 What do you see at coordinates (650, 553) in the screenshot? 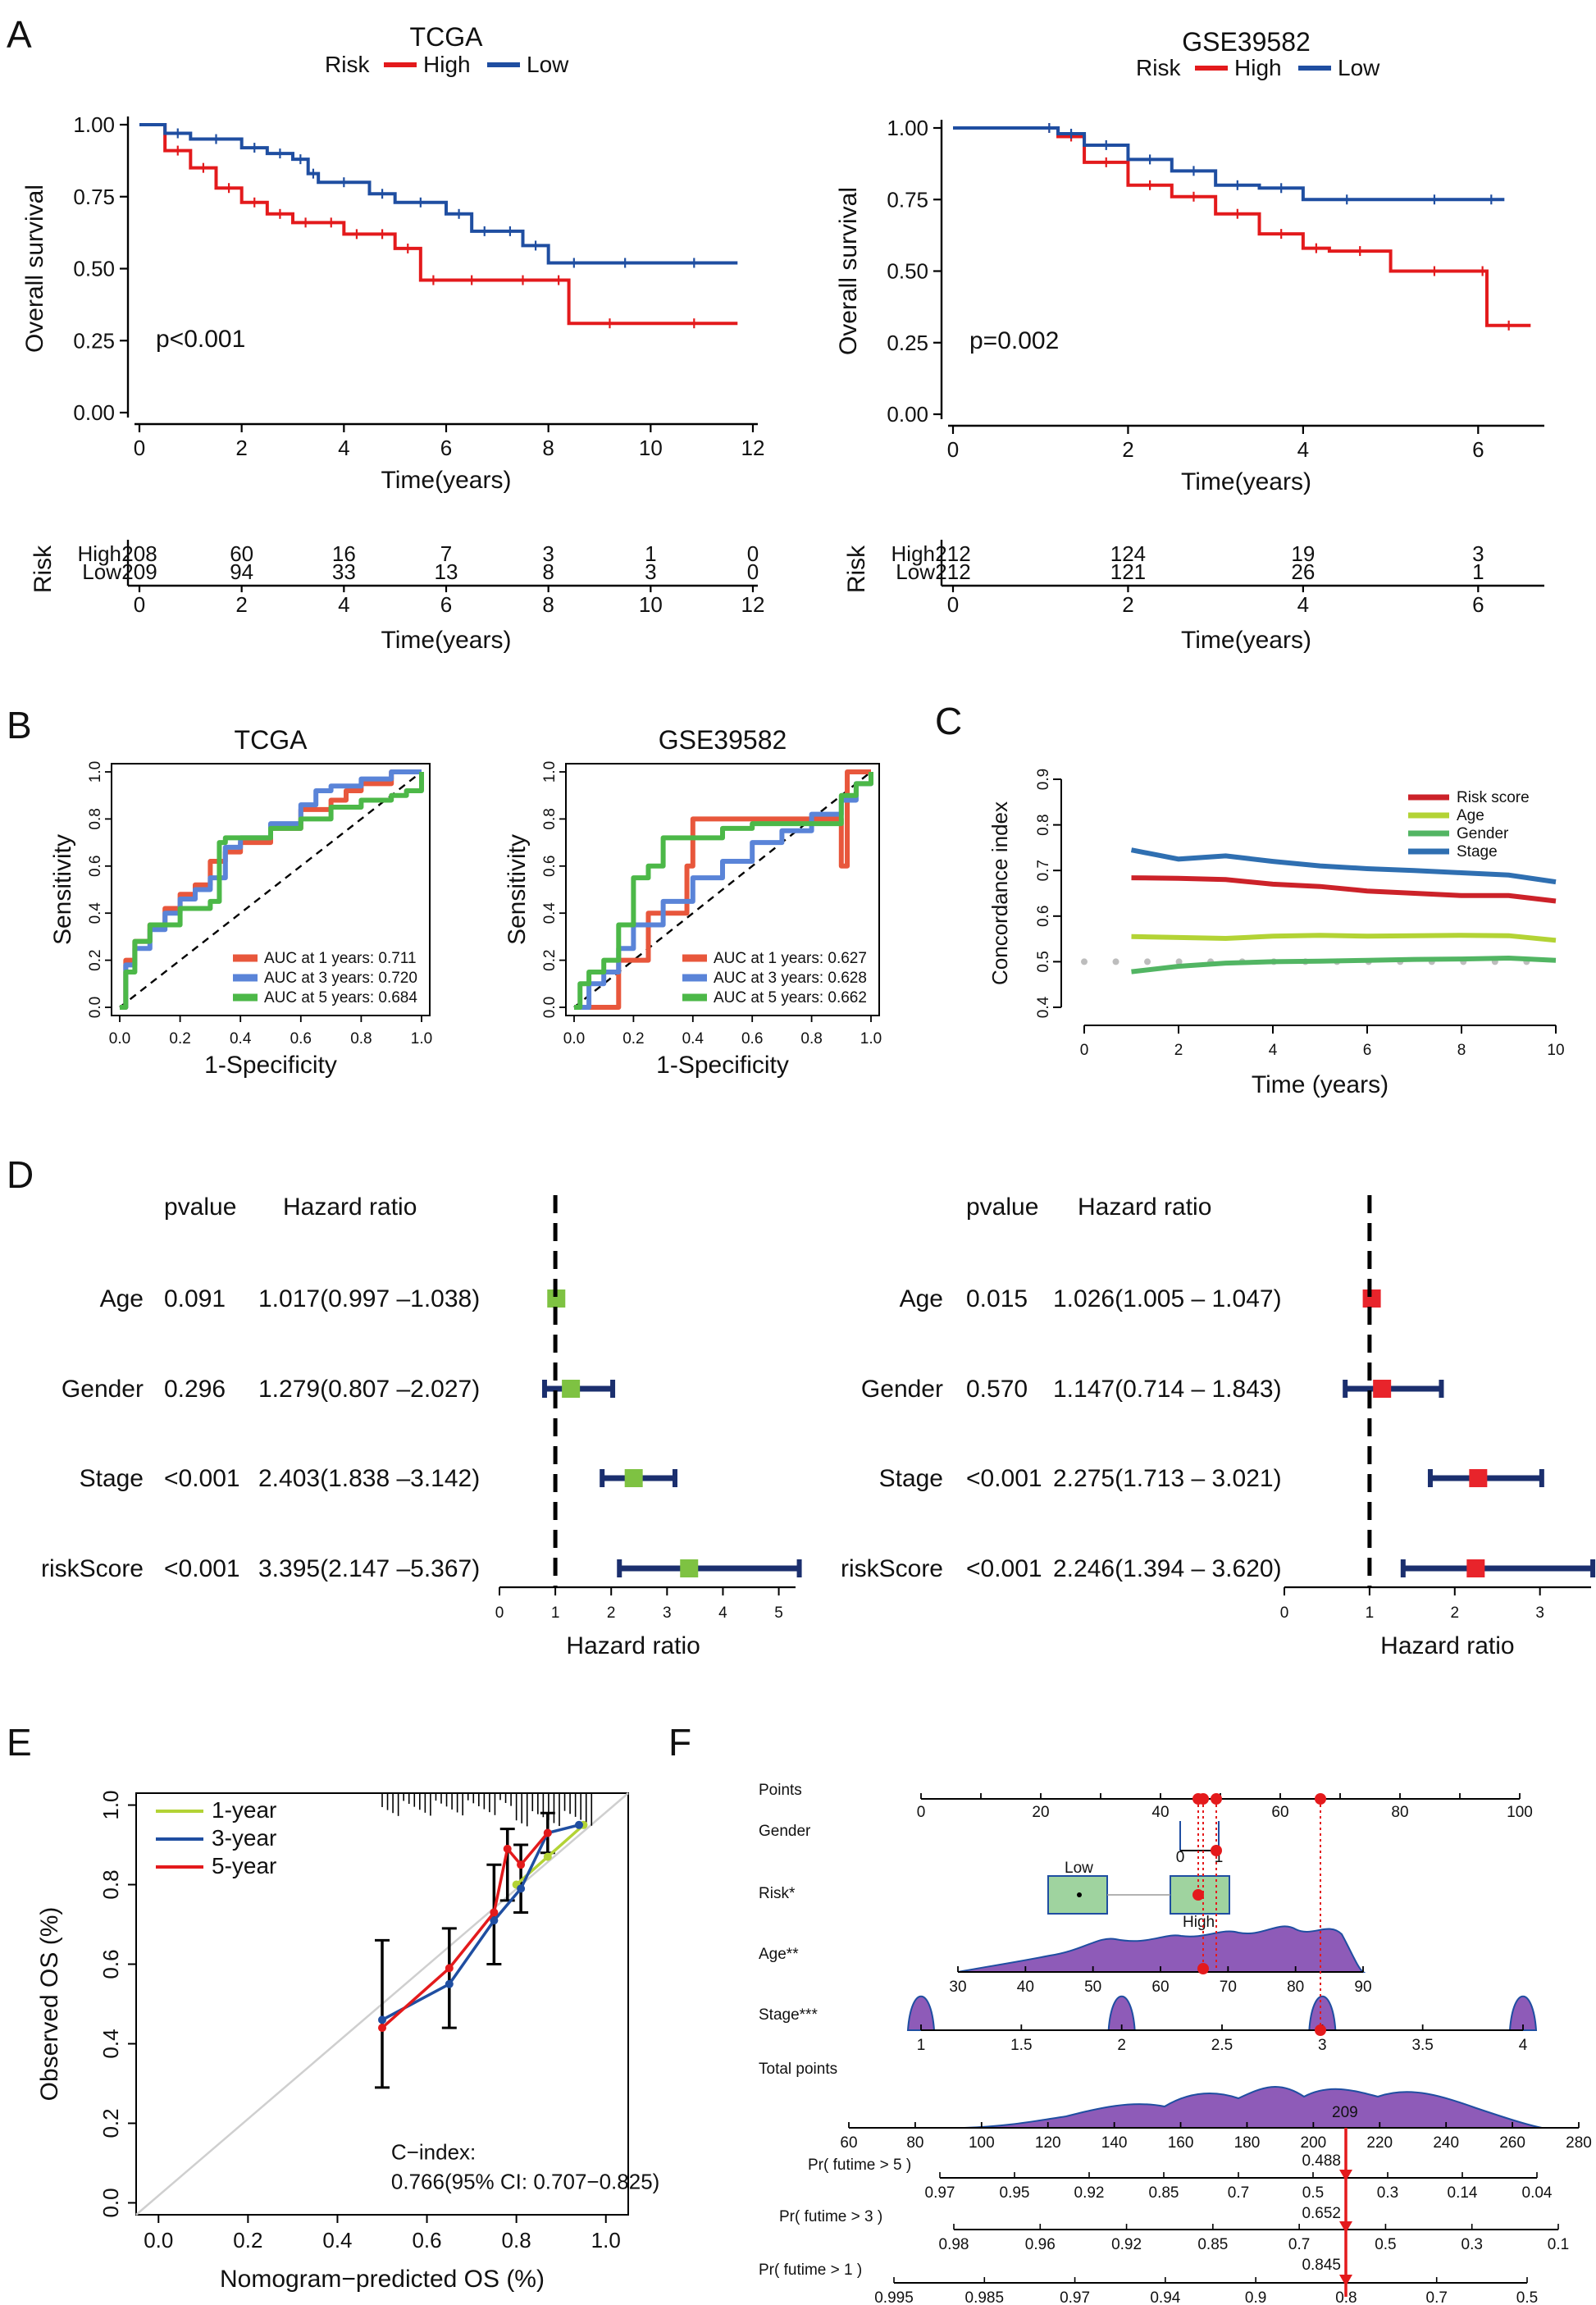
I see `km-tcga-risk-count: 1` at bounding box center [650, 553].